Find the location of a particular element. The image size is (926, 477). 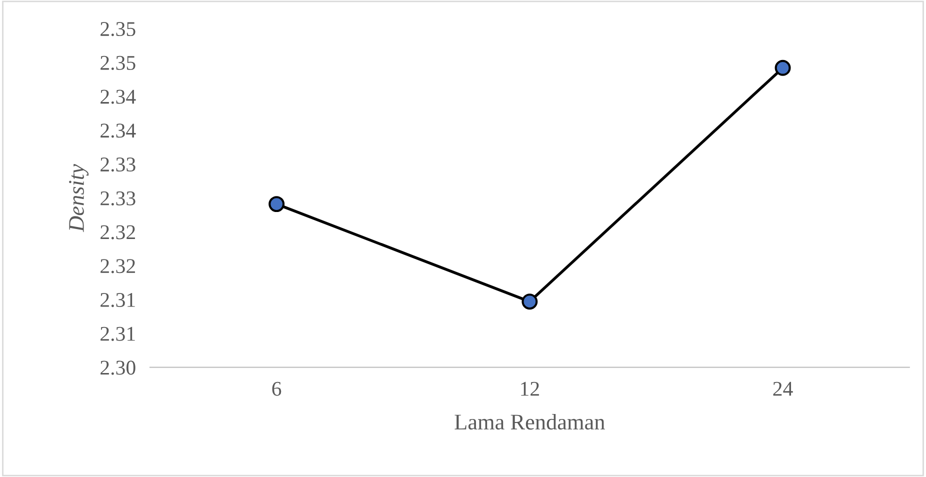

x-tick-label: 24 is located at coordinates (783, 389).